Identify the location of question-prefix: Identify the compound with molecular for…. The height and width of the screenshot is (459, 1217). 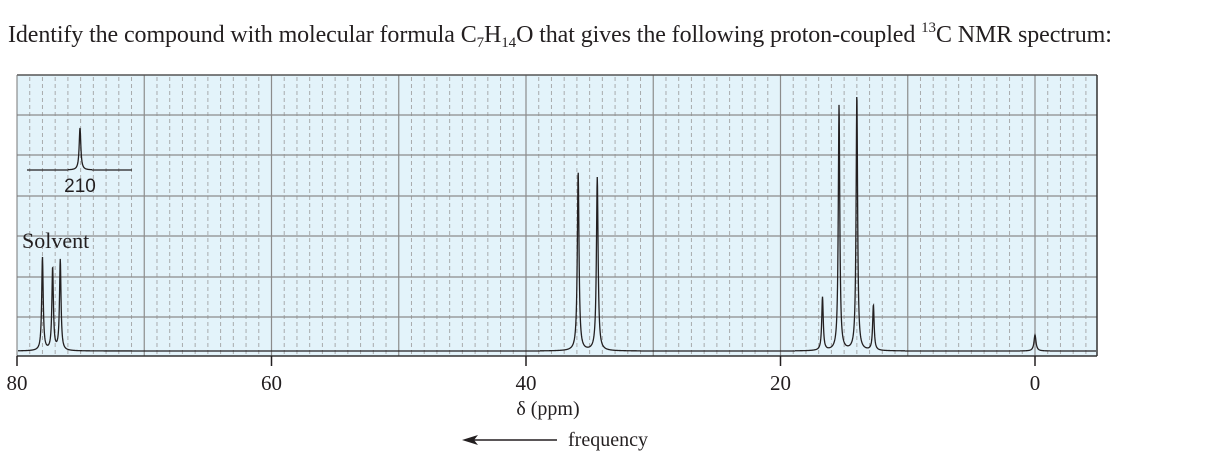
(242, 35).